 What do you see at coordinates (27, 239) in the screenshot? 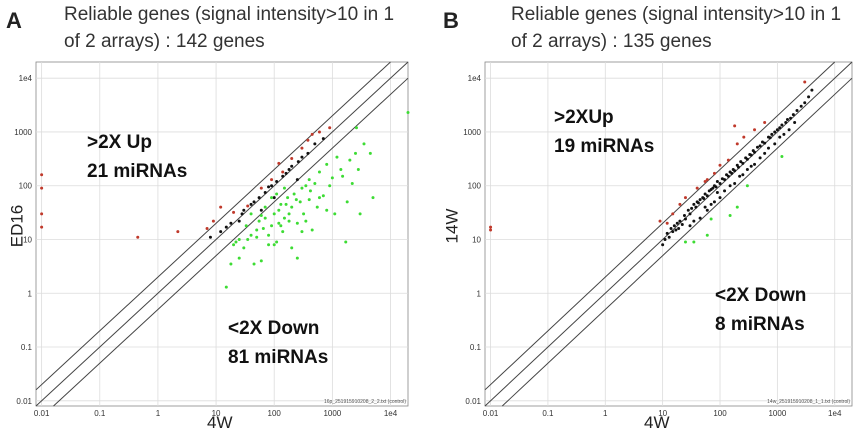
I see `y-tick-label: 10` at bounding box center [27, 239].